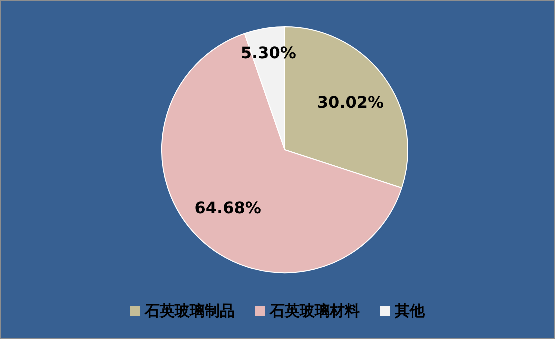 Image resolution: width=555 pixels, height=339 pixels. What do you see at coordinates (228, 208) in the screenshot?
I see `data-label: 64.68%` at bounding box center [228, 208].